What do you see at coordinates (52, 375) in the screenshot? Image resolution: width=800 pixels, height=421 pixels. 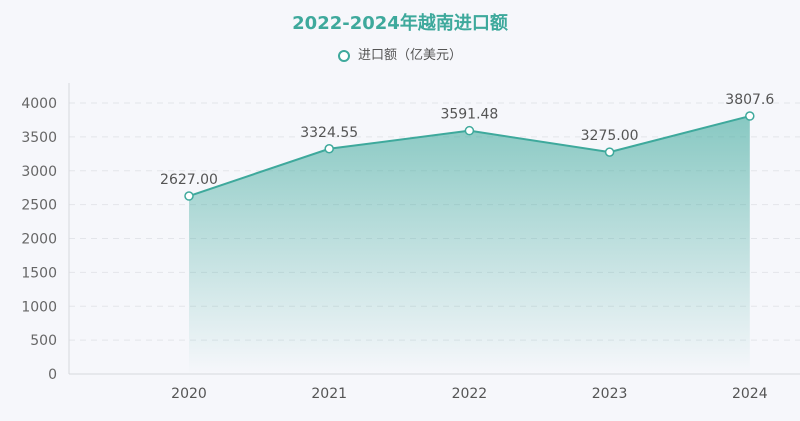 I see `y-tick-label: 0` at bounding box center [52, 375].